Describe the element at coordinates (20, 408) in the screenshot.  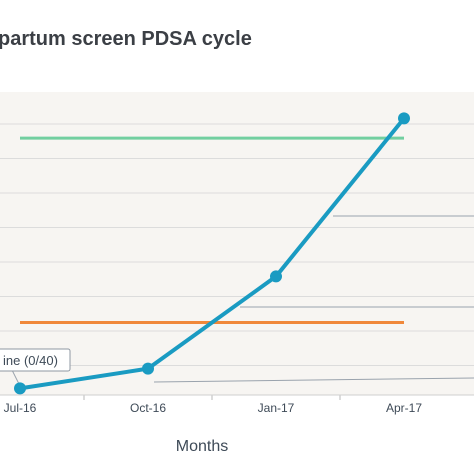
I see `x-tick-label: Jul-16` at that location.